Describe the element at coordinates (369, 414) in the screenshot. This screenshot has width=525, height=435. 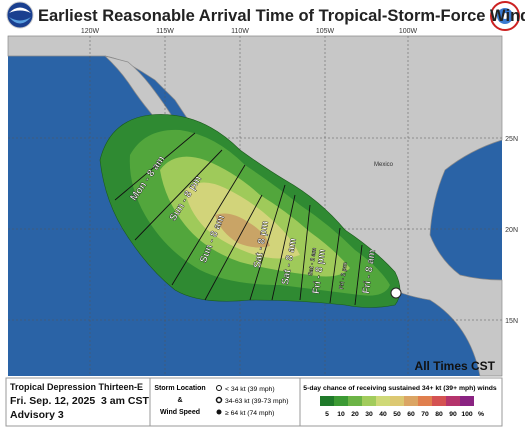
I see `scale-label: 30` at that location.